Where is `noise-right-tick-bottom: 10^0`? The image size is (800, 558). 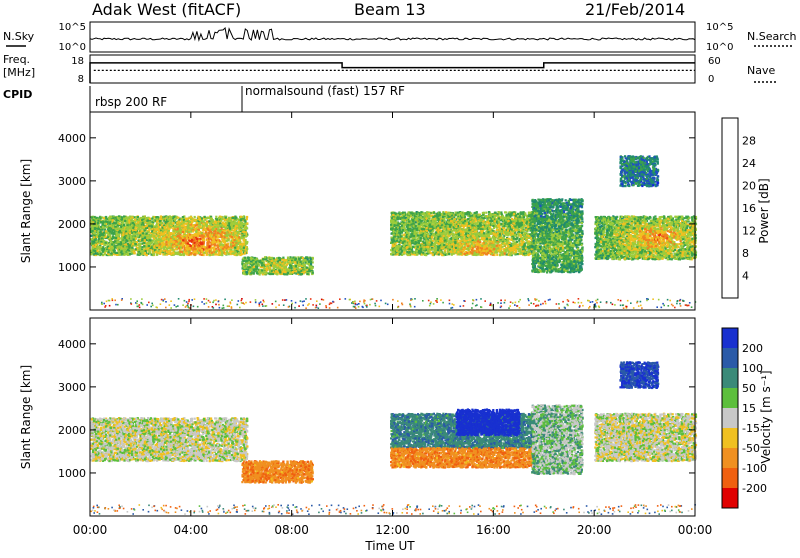
noise-right-tick-bottom: 10^0 is located at coordinates (719, 47).